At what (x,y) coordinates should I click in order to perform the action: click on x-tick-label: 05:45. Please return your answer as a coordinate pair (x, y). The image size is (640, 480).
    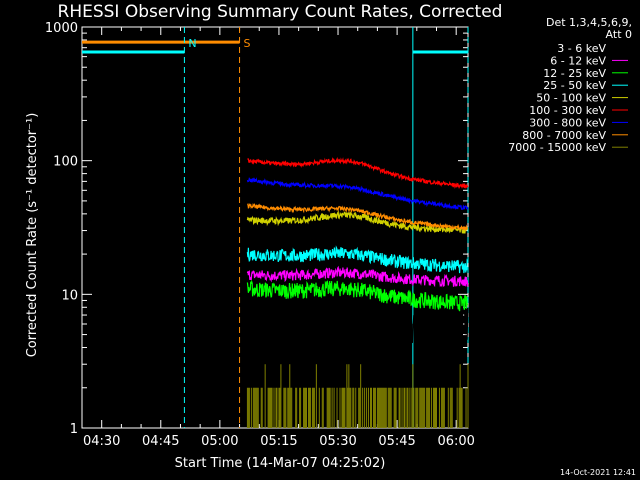
    Looking at the image, I should click on (396, 441).